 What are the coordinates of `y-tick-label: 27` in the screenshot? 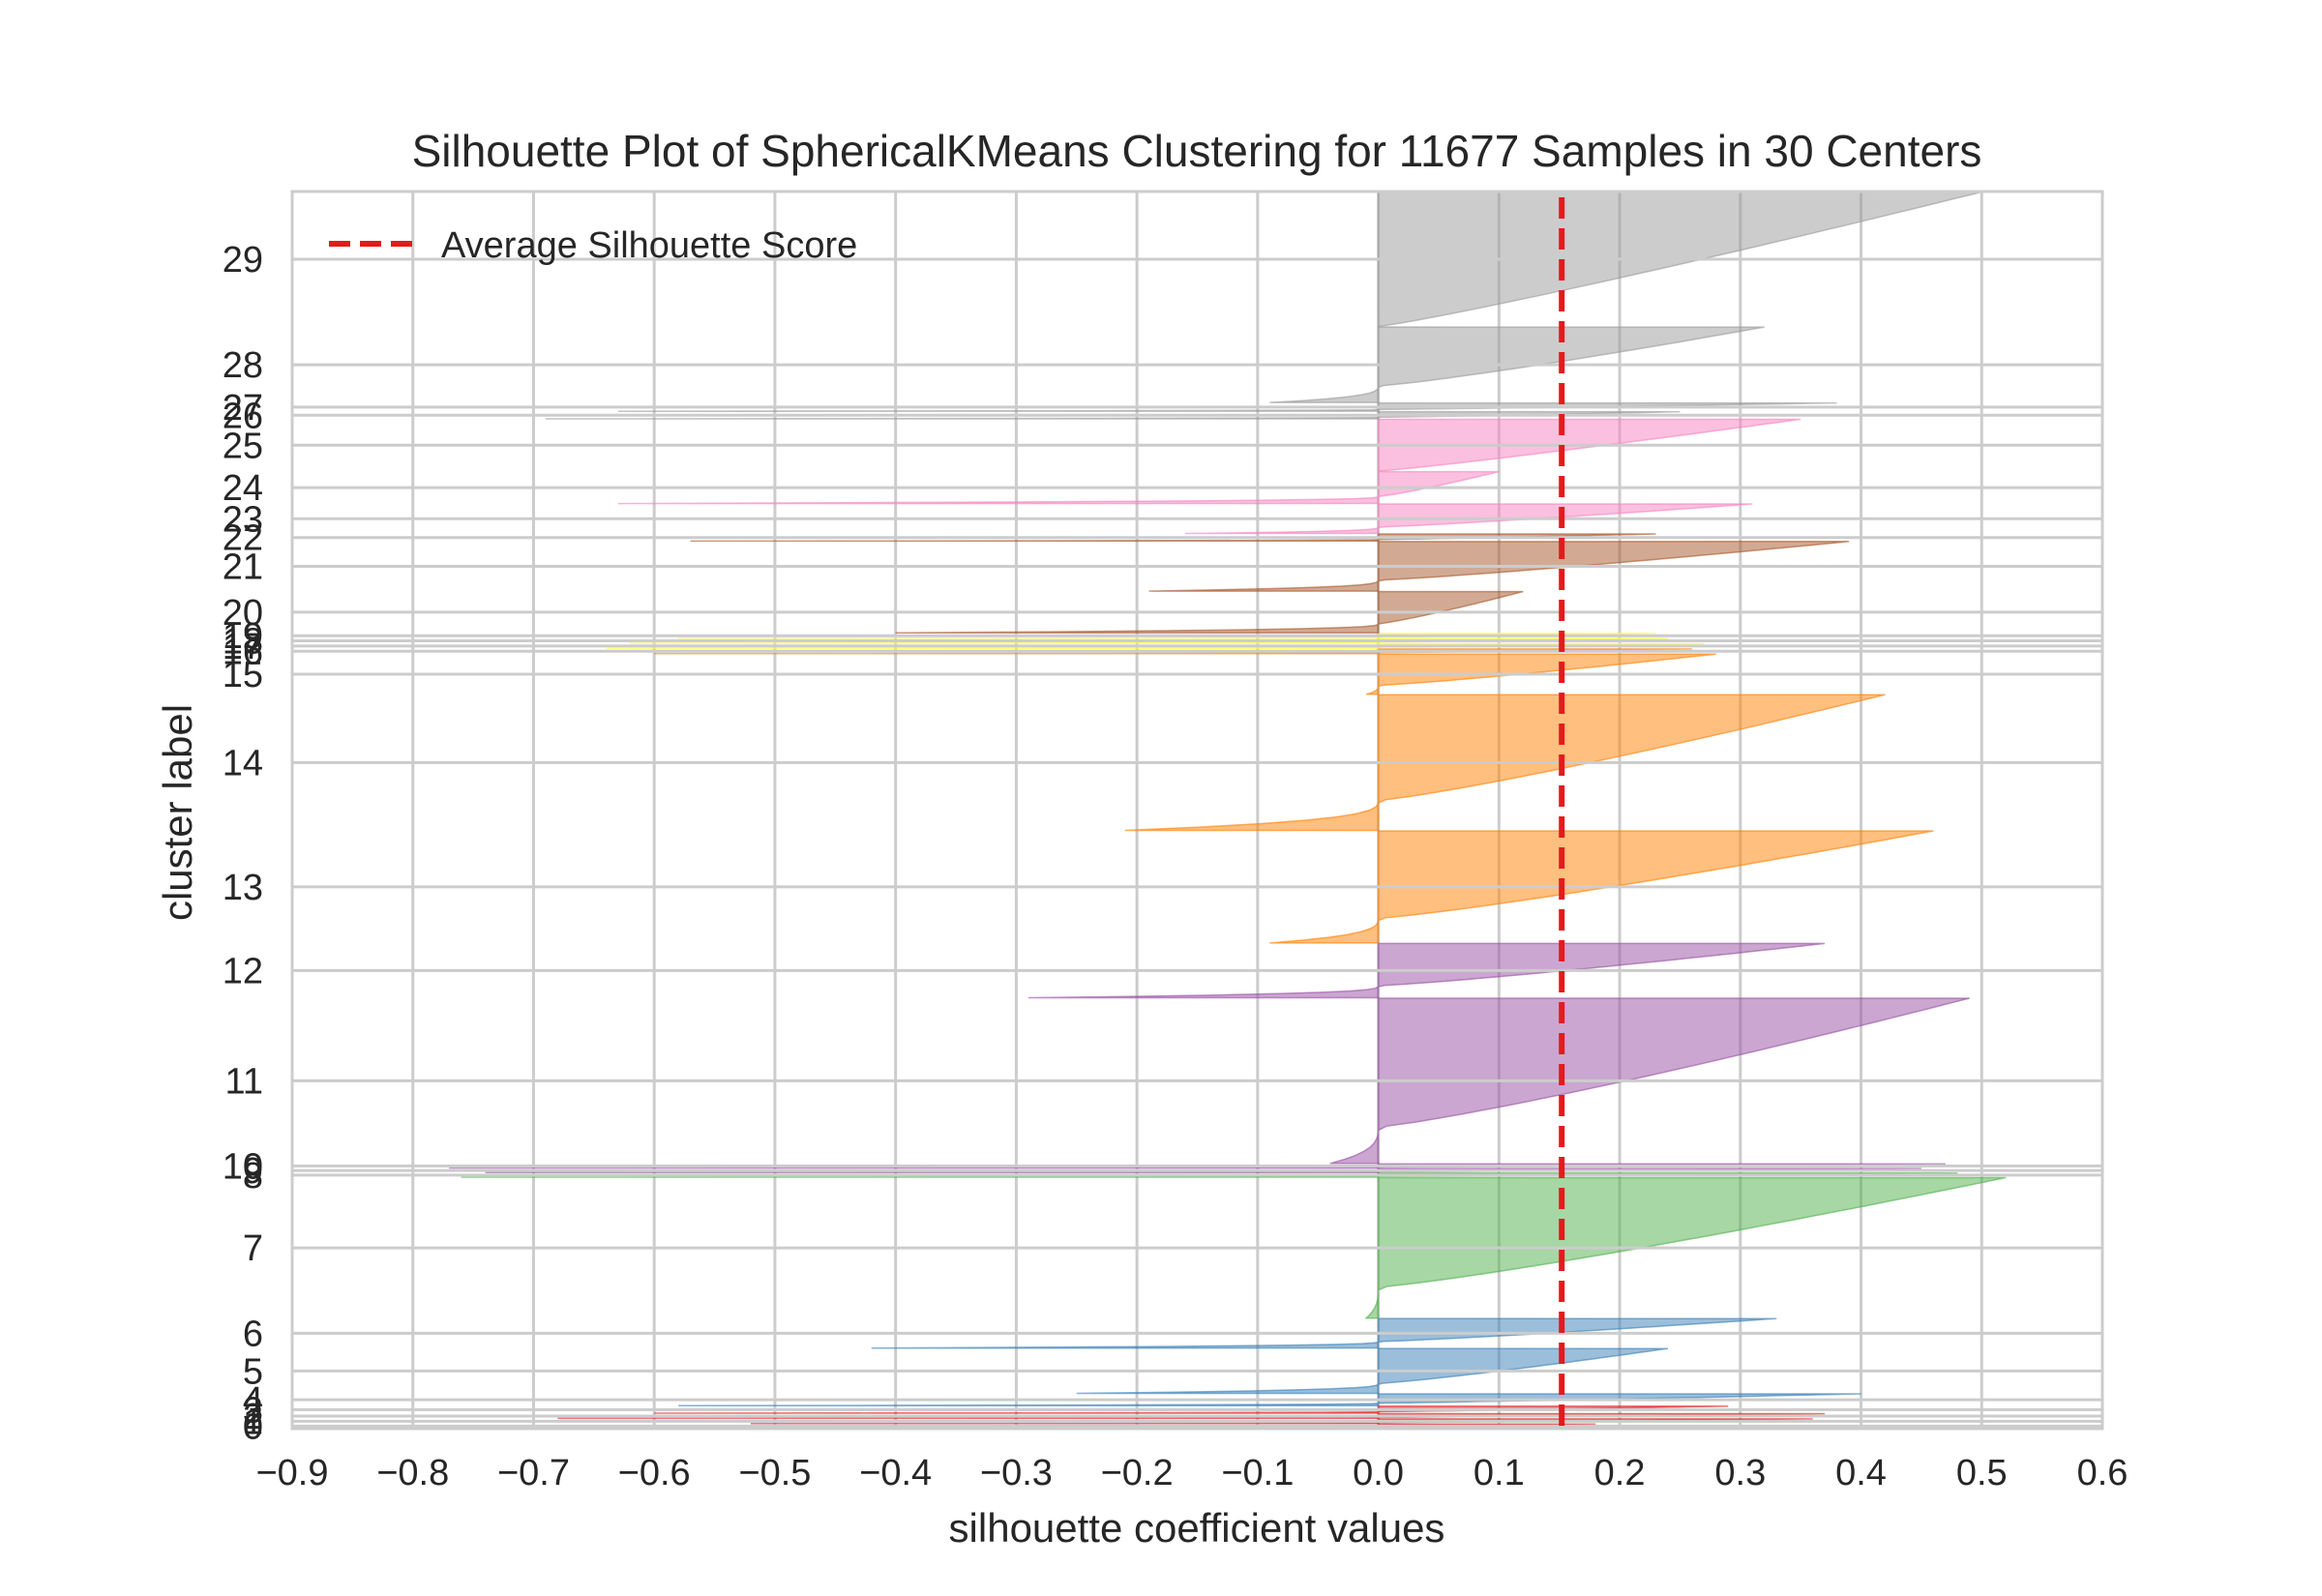 It's located at (243, 408).